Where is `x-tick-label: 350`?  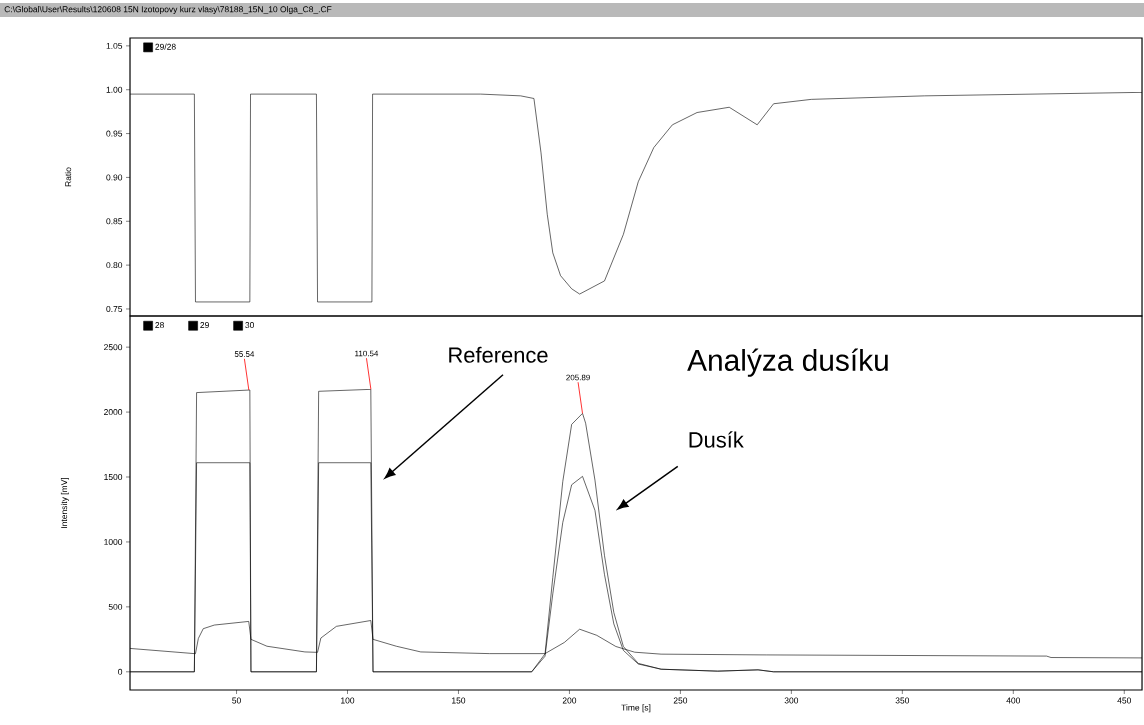 x-tick-label: 350 is located at coordinates (902, 700).